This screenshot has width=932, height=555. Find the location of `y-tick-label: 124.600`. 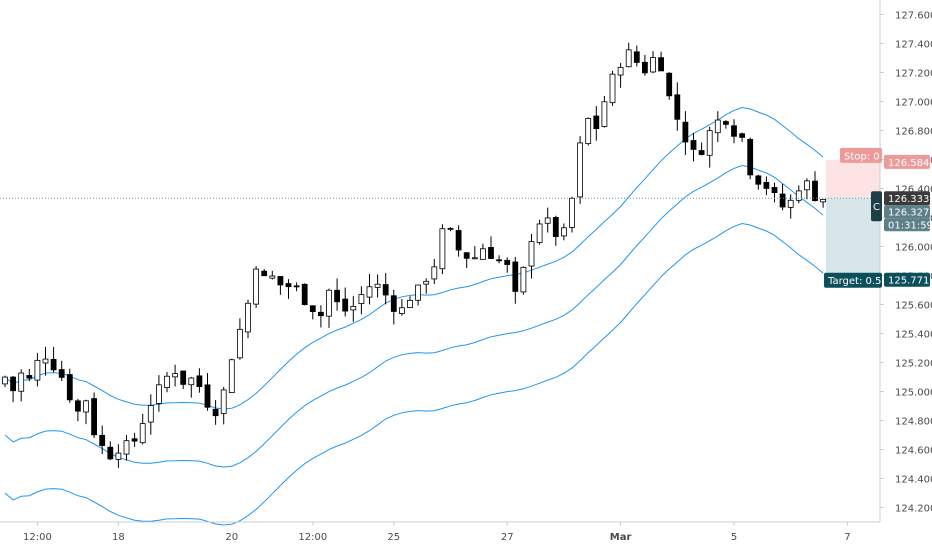

y-tick-label: 124.600 is located at coordinates (913, 451).